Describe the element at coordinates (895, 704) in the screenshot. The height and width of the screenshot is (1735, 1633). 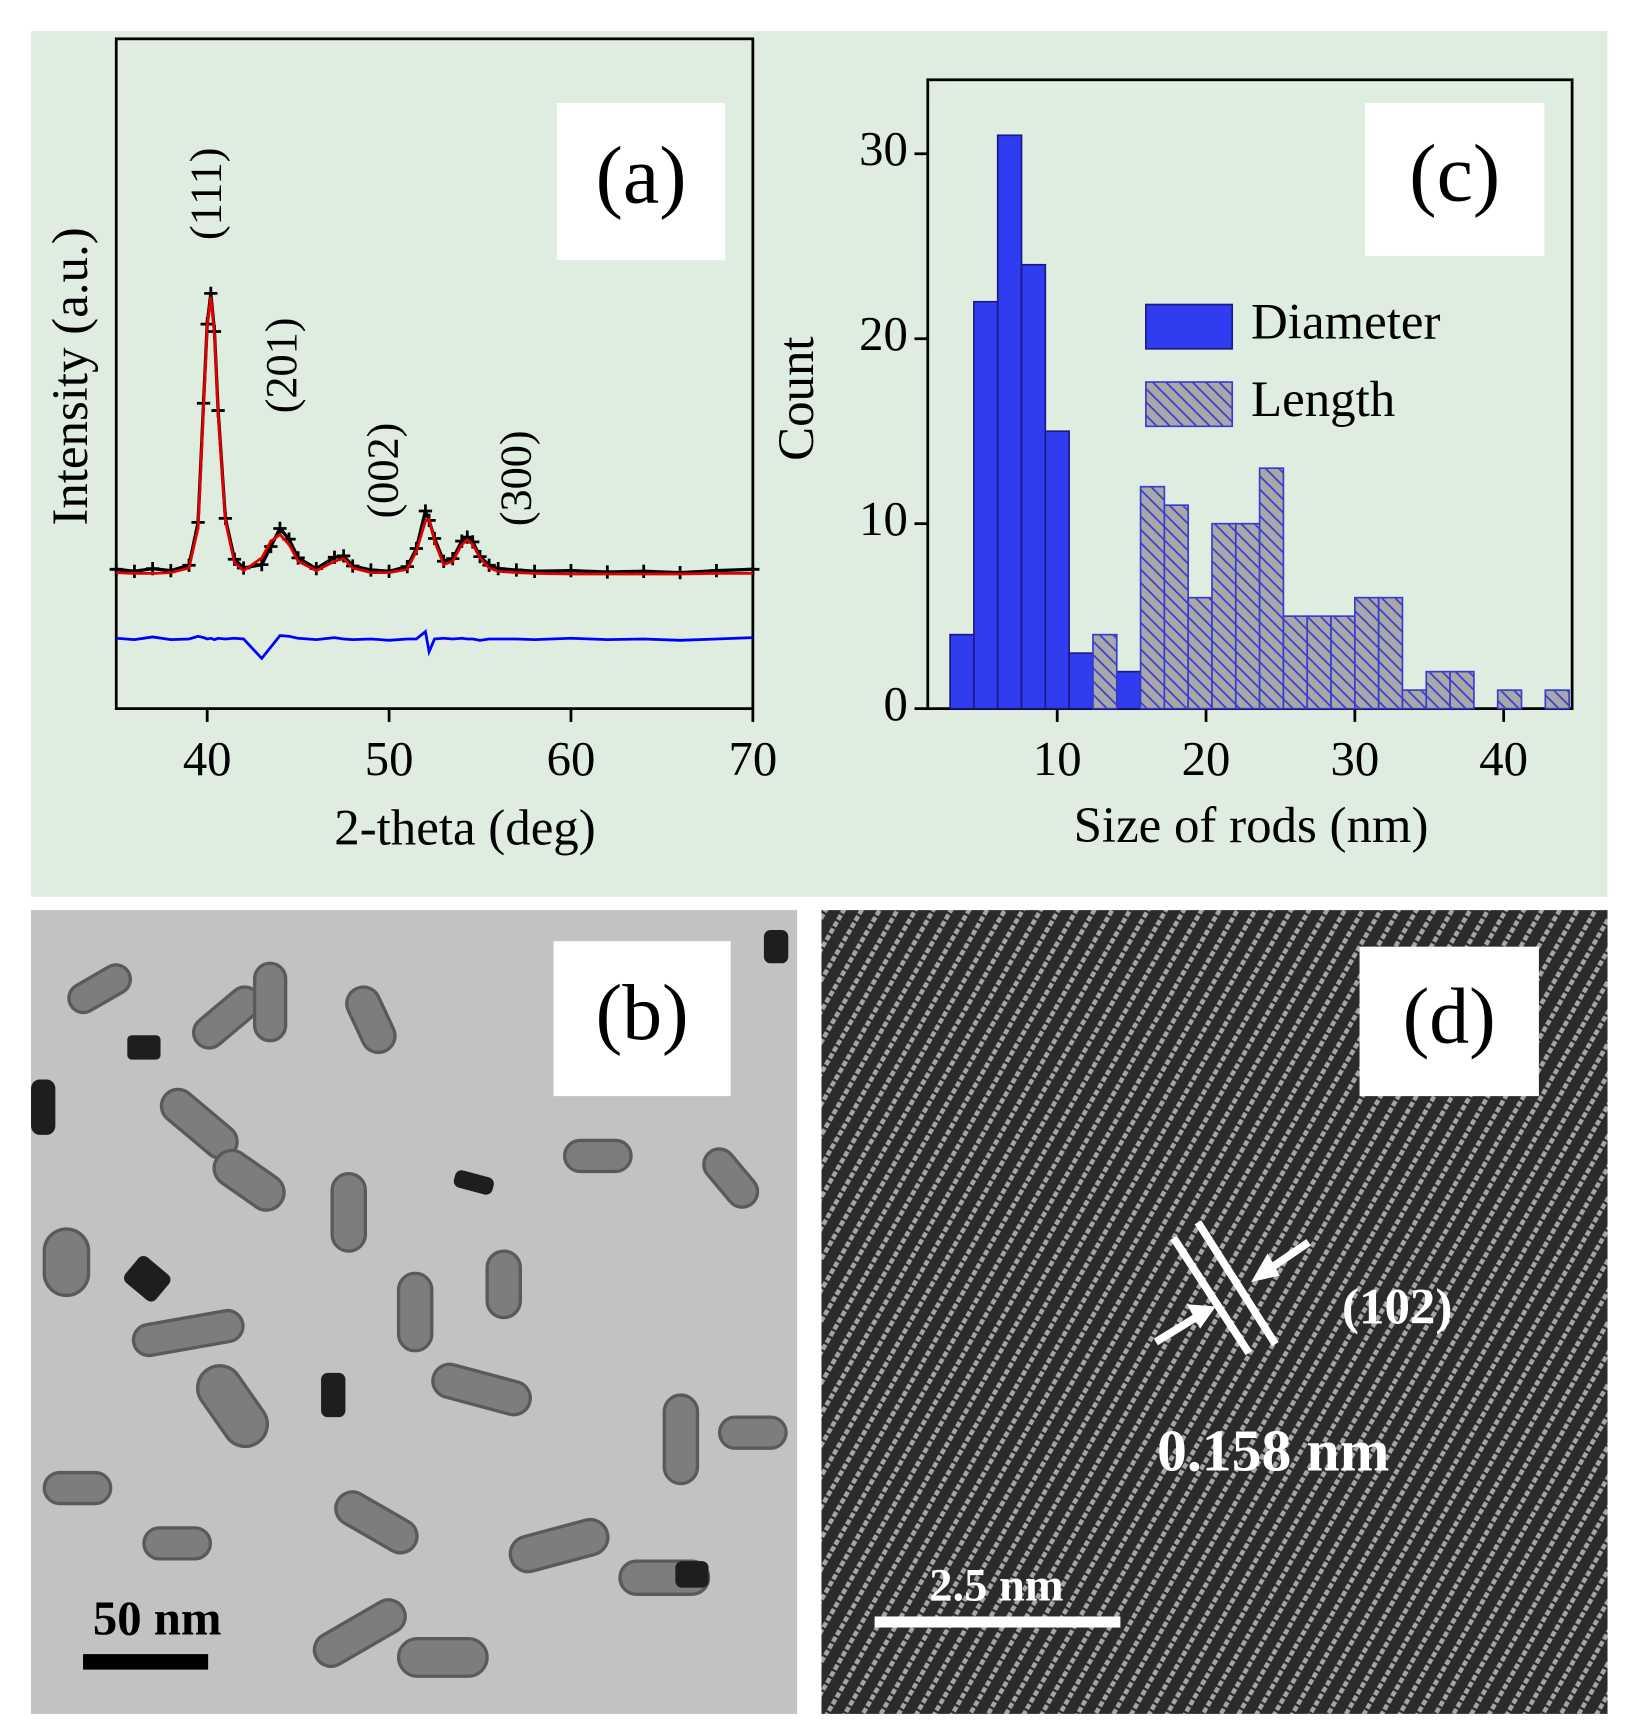
I see `y-tick-label: 0` at that location.